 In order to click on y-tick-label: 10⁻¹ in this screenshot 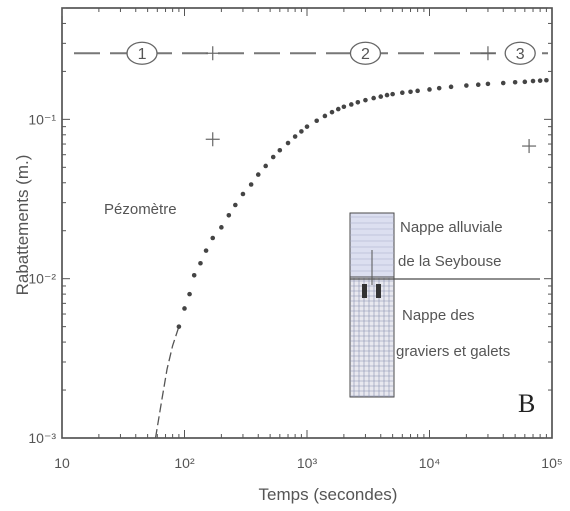, I will do `click(42, 119)`.